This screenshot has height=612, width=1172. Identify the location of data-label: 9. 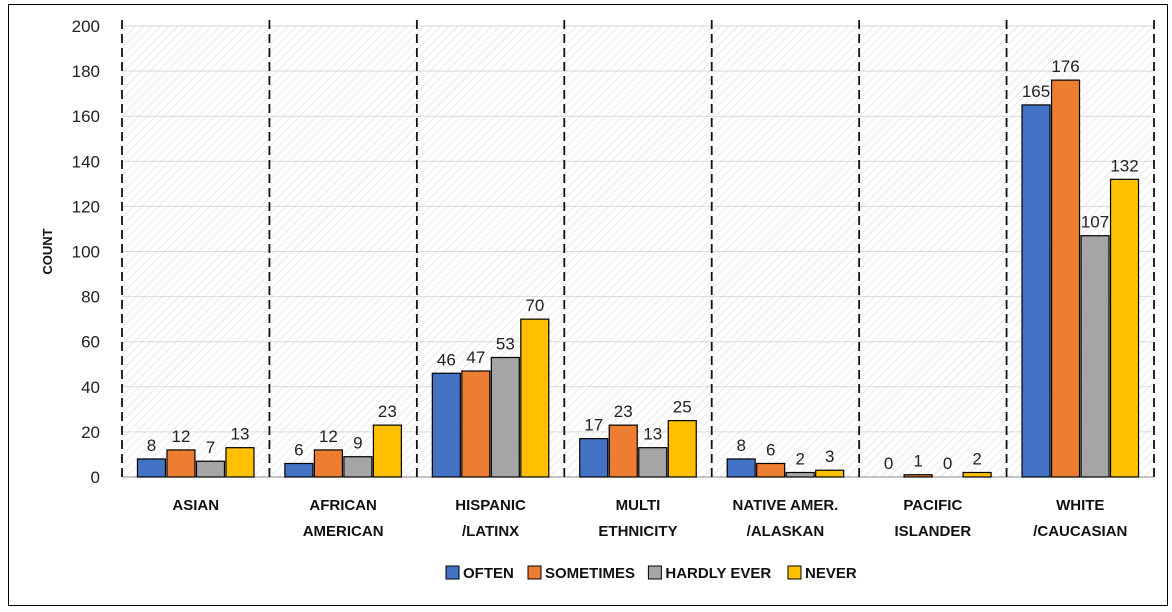
(357, 443).